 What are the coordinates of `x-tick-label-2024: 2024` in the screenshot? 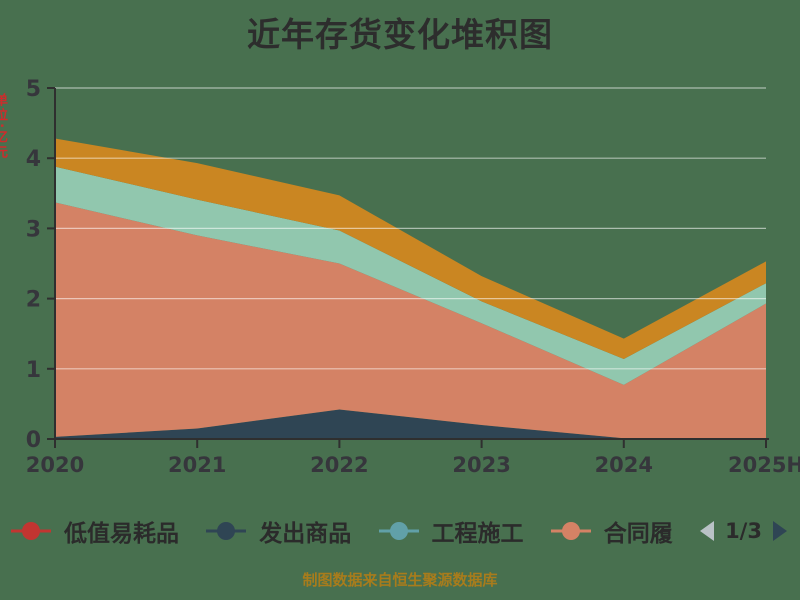 It's located at (624, 465).